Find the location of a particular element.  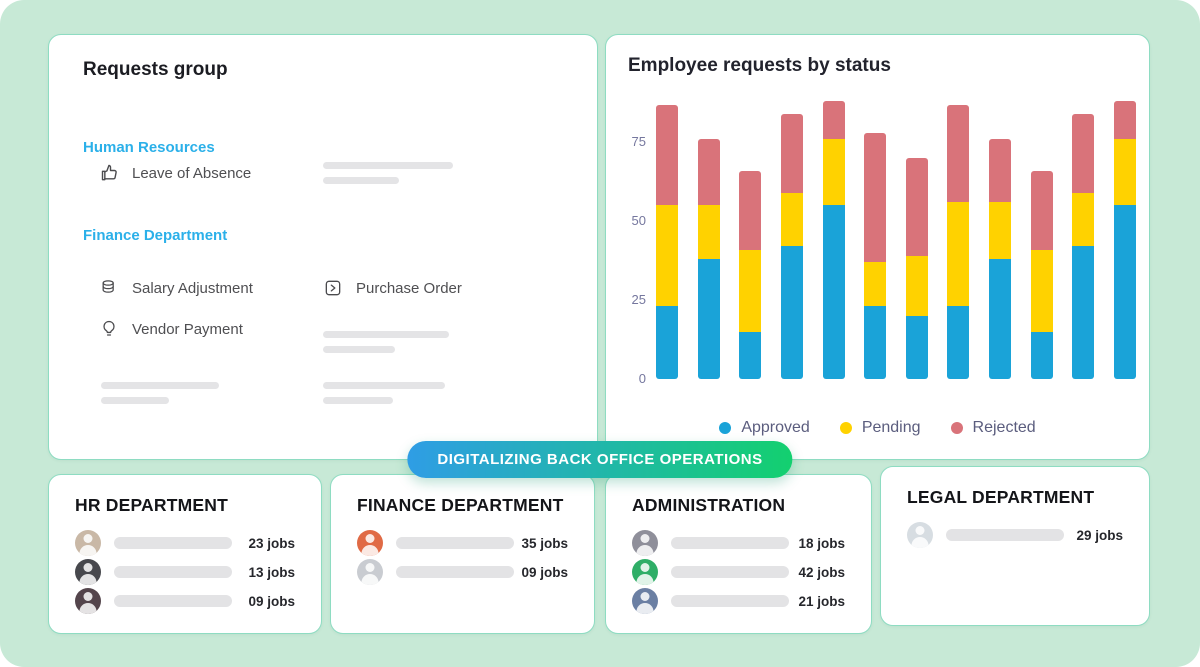

request-item-salary-adjustment: Salary Adjustment is located at coordinates (176, 288).